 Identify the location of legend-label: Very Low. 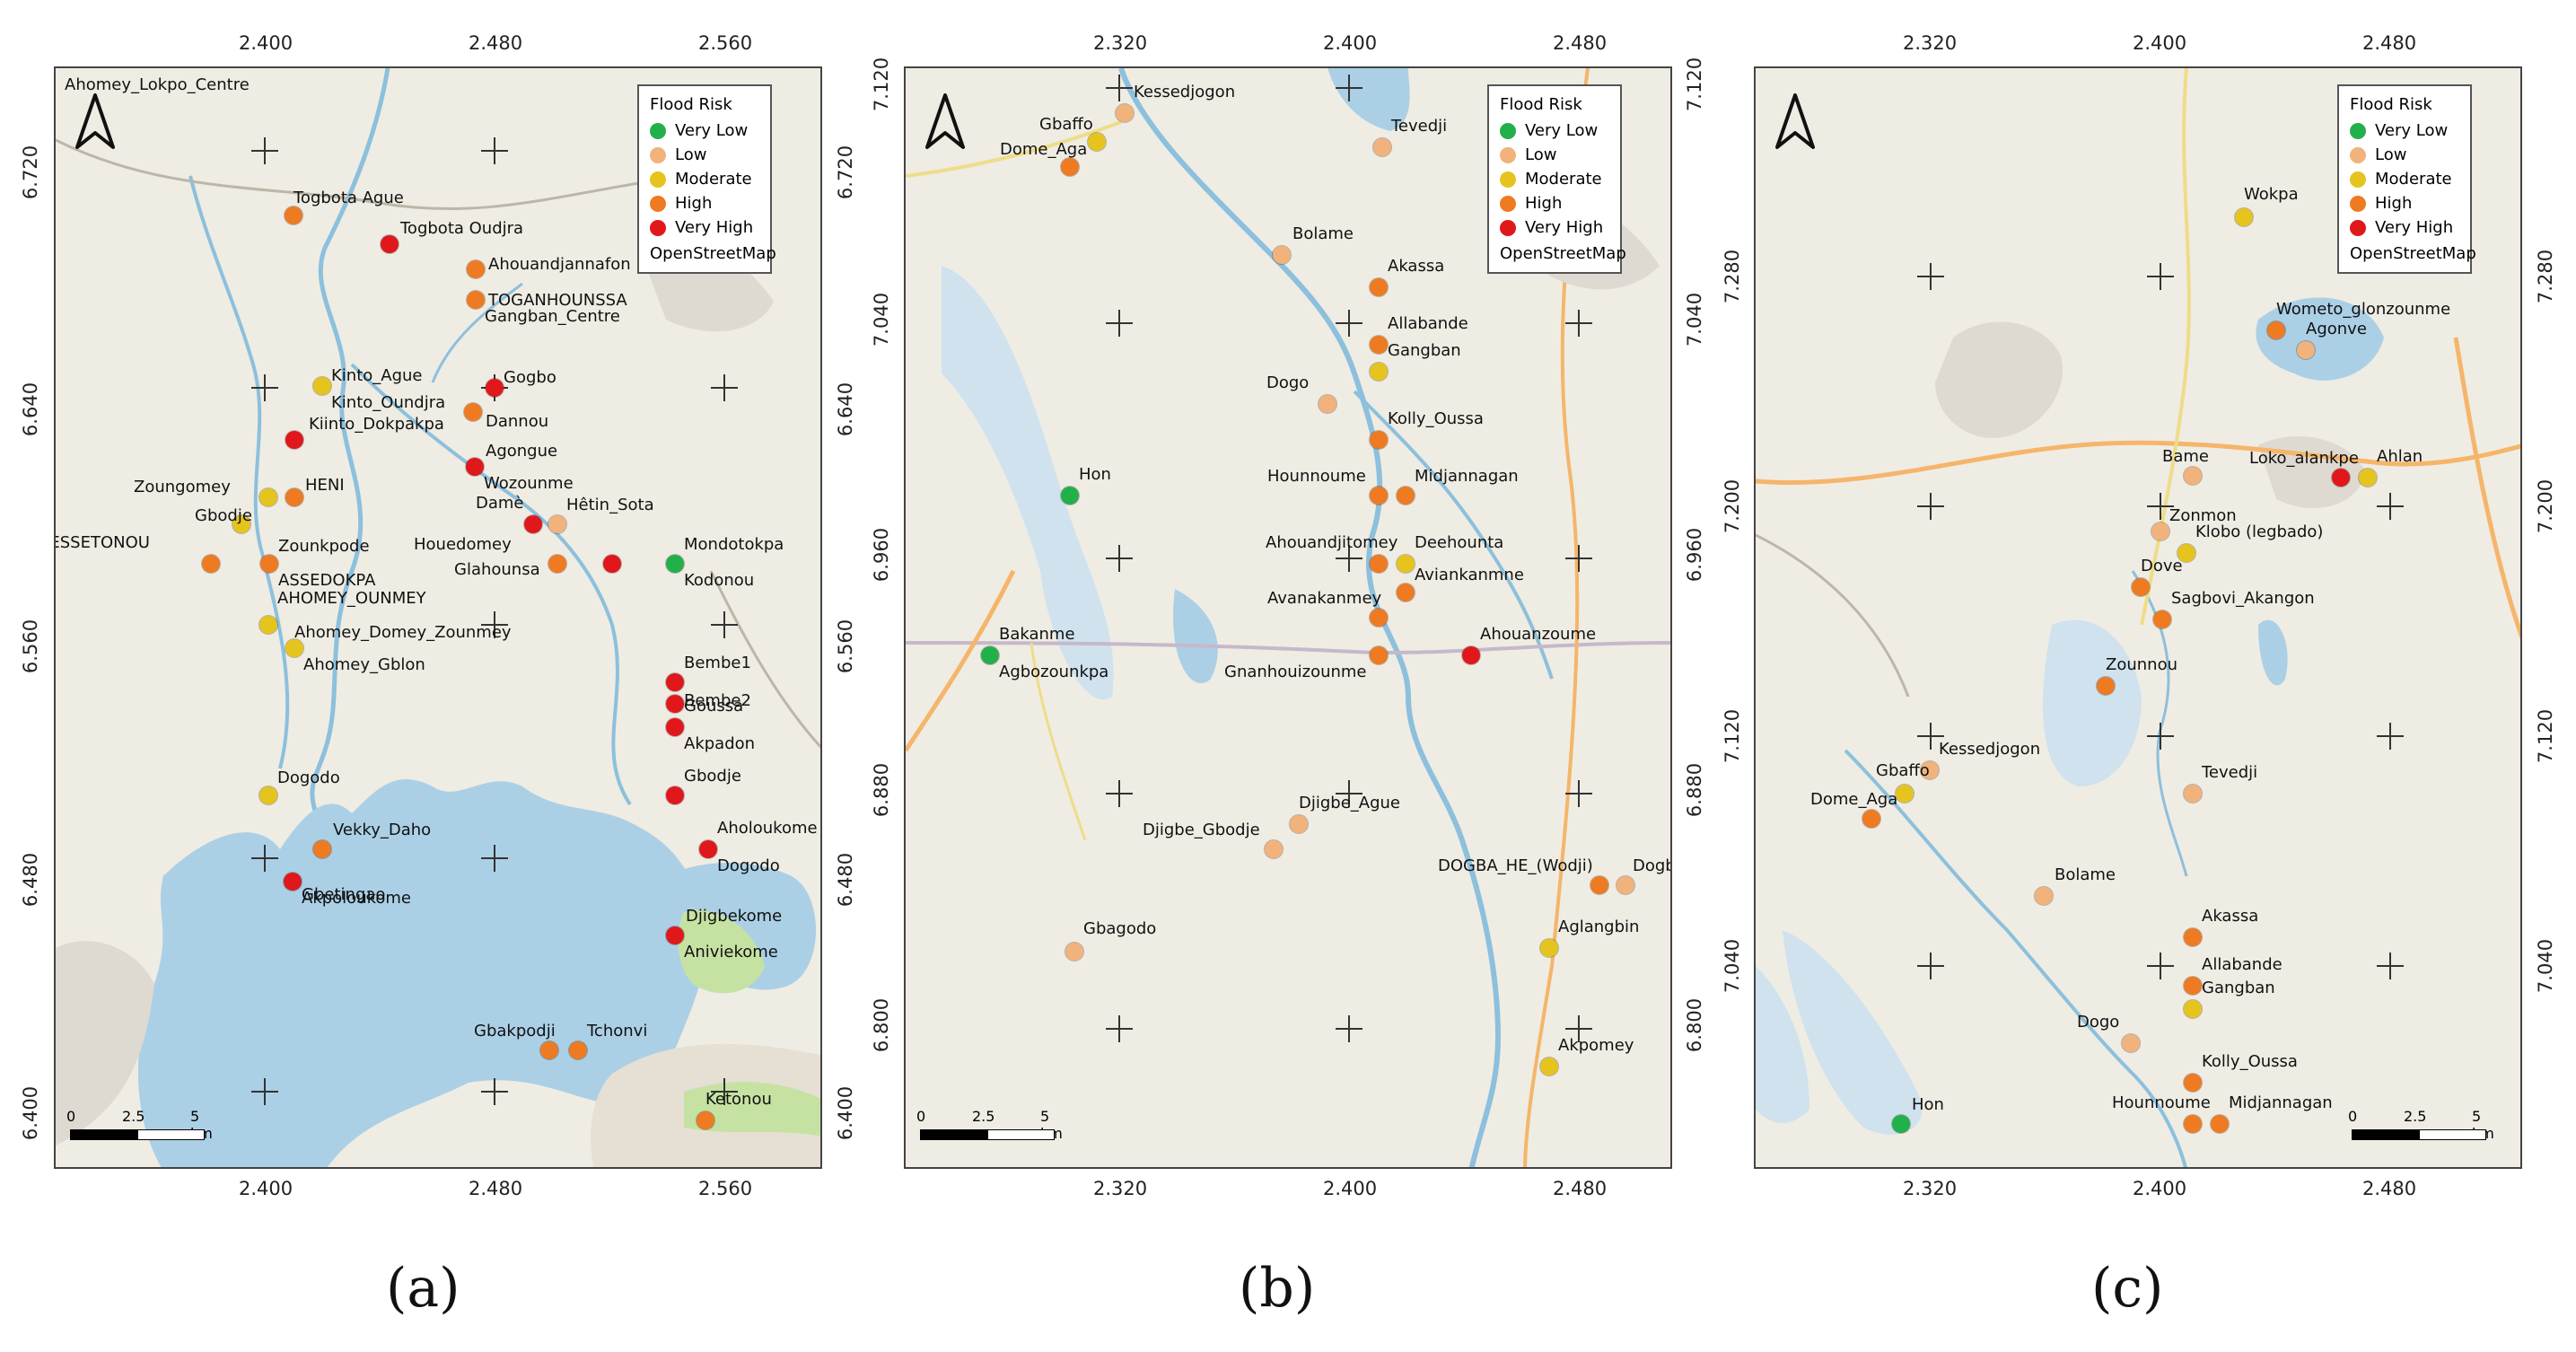
(712, 130).